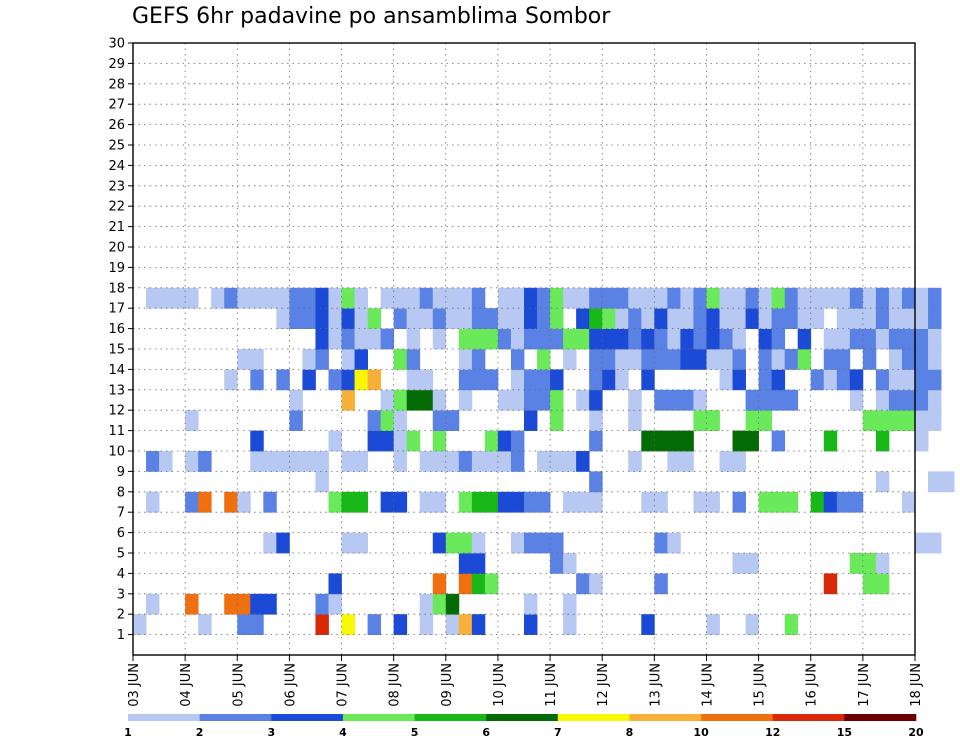 Image resolution: width=960 pixels, height=742 pixels. What do you see at coordinates (116, 64) in the screenshot?
I see `y-tick-label: 29` at bounding box center [116, 64].